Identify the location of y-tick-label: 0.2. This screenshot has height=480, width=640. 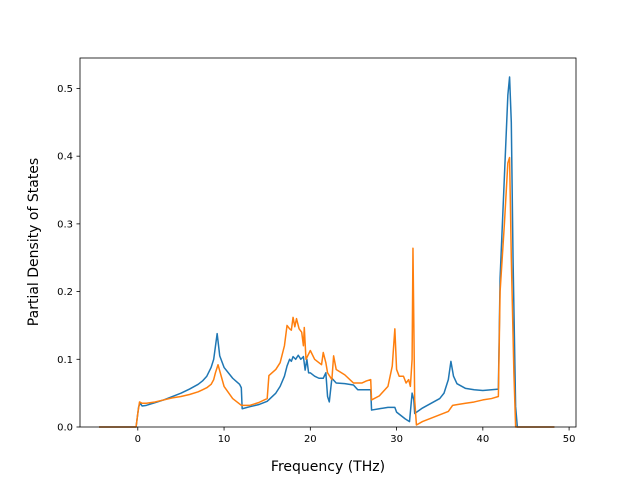
(65, 292).